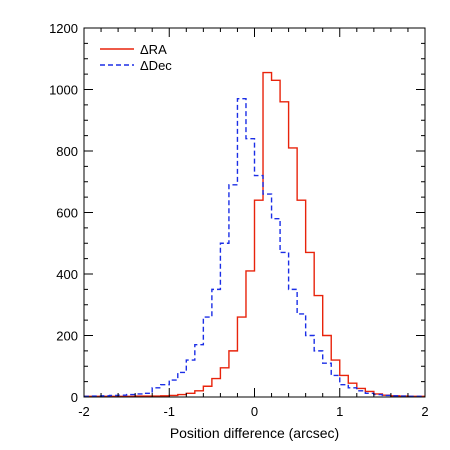 Image resolution: width=450 pixels, height=450 pixels. What do you see at coordinates (67, 336) in the screenshot?
I see `y-tick-label: 200` at bounding box center [67, 336].